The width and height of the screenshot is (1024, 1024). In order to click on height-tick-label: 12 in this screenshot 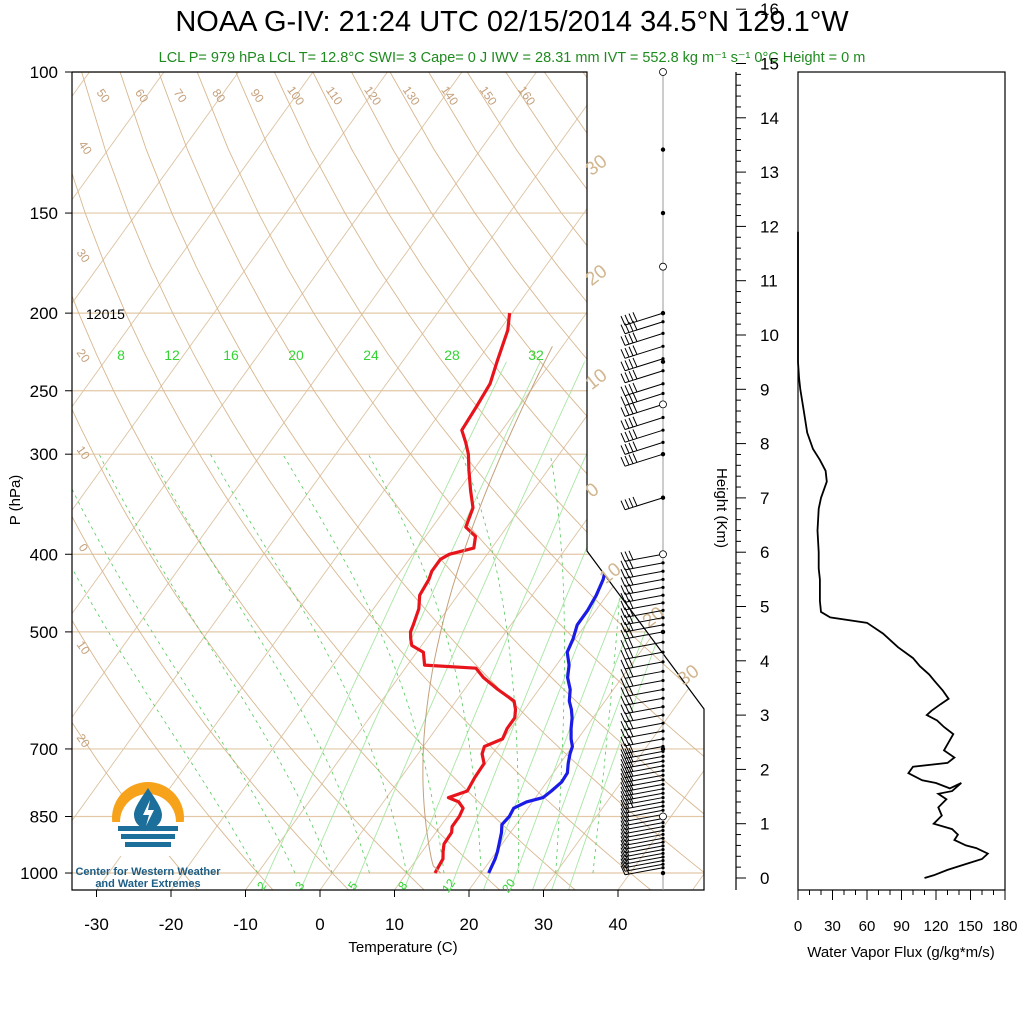, I will do `click(769, 226)`.